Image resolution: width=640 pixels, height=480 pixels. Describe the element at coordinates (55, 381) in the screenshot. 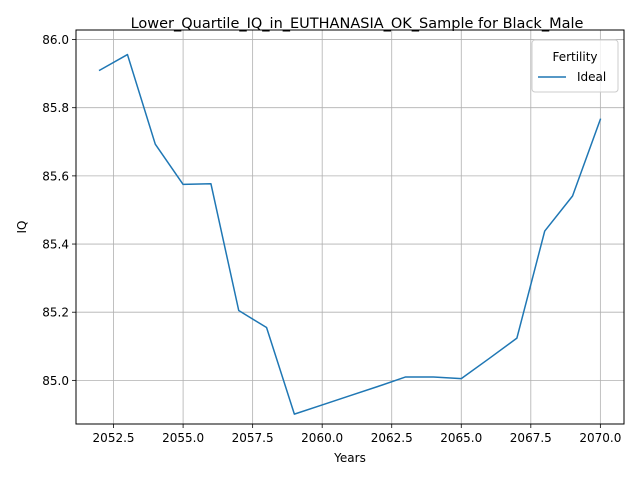

I see `y-tick-label: 85.0` at that location.